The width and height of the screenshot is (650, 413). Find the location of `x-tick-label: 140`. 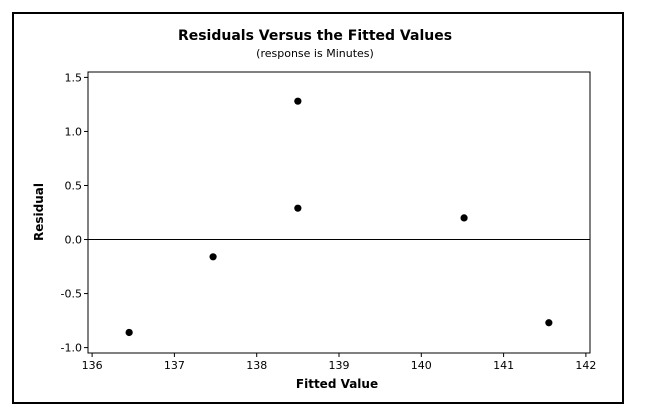

x-tick-label: 140 is located at coordinates (421, 365).